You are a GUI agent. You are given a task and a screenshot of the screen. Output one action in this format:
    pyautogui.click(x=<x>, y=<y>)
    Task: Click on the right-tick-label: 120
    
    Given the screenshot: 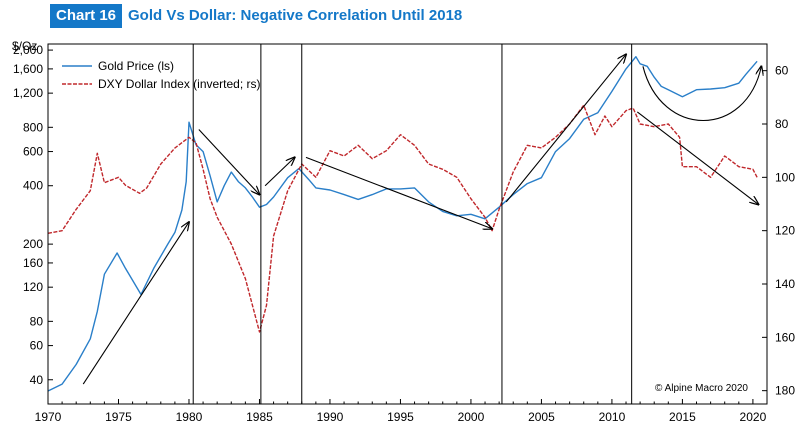 What is the action you would take?
    pyautogui.click(x=785, y=231)
    